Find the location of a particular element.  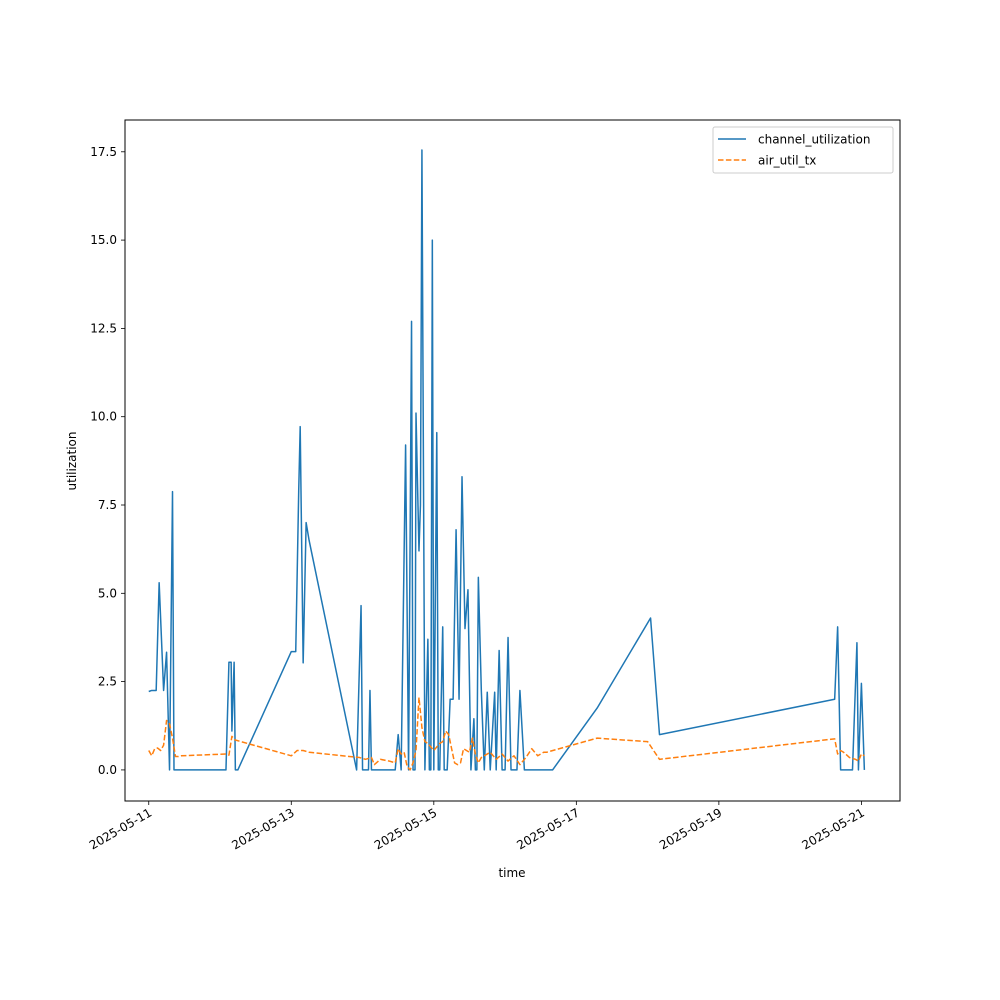

legend-box is located at coordinates (803, 150).